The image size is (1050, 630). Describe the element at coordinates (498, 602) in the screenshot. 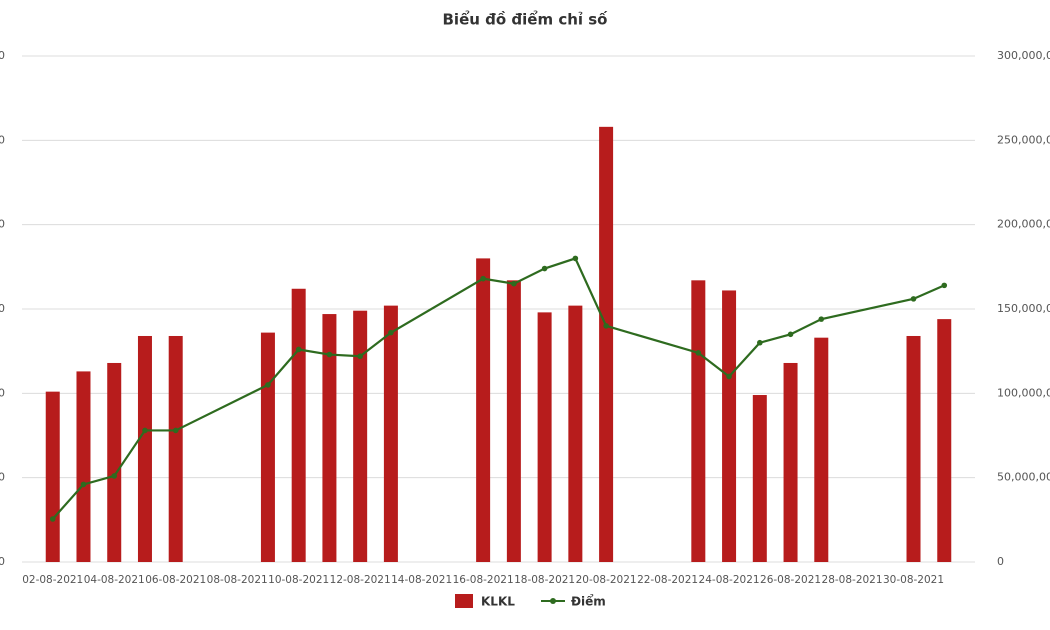

I see `legend-label: KLKL` at that location.